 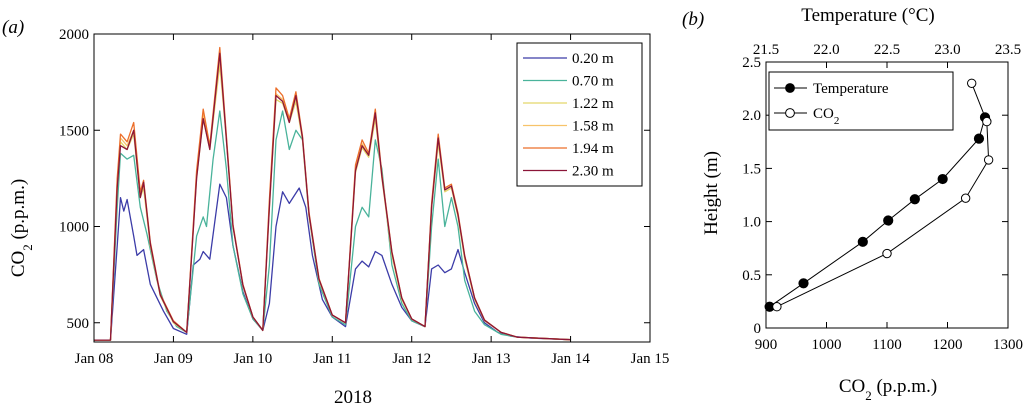 I want to click on legend-label: 1.94 m, so click(x=593, y=149).